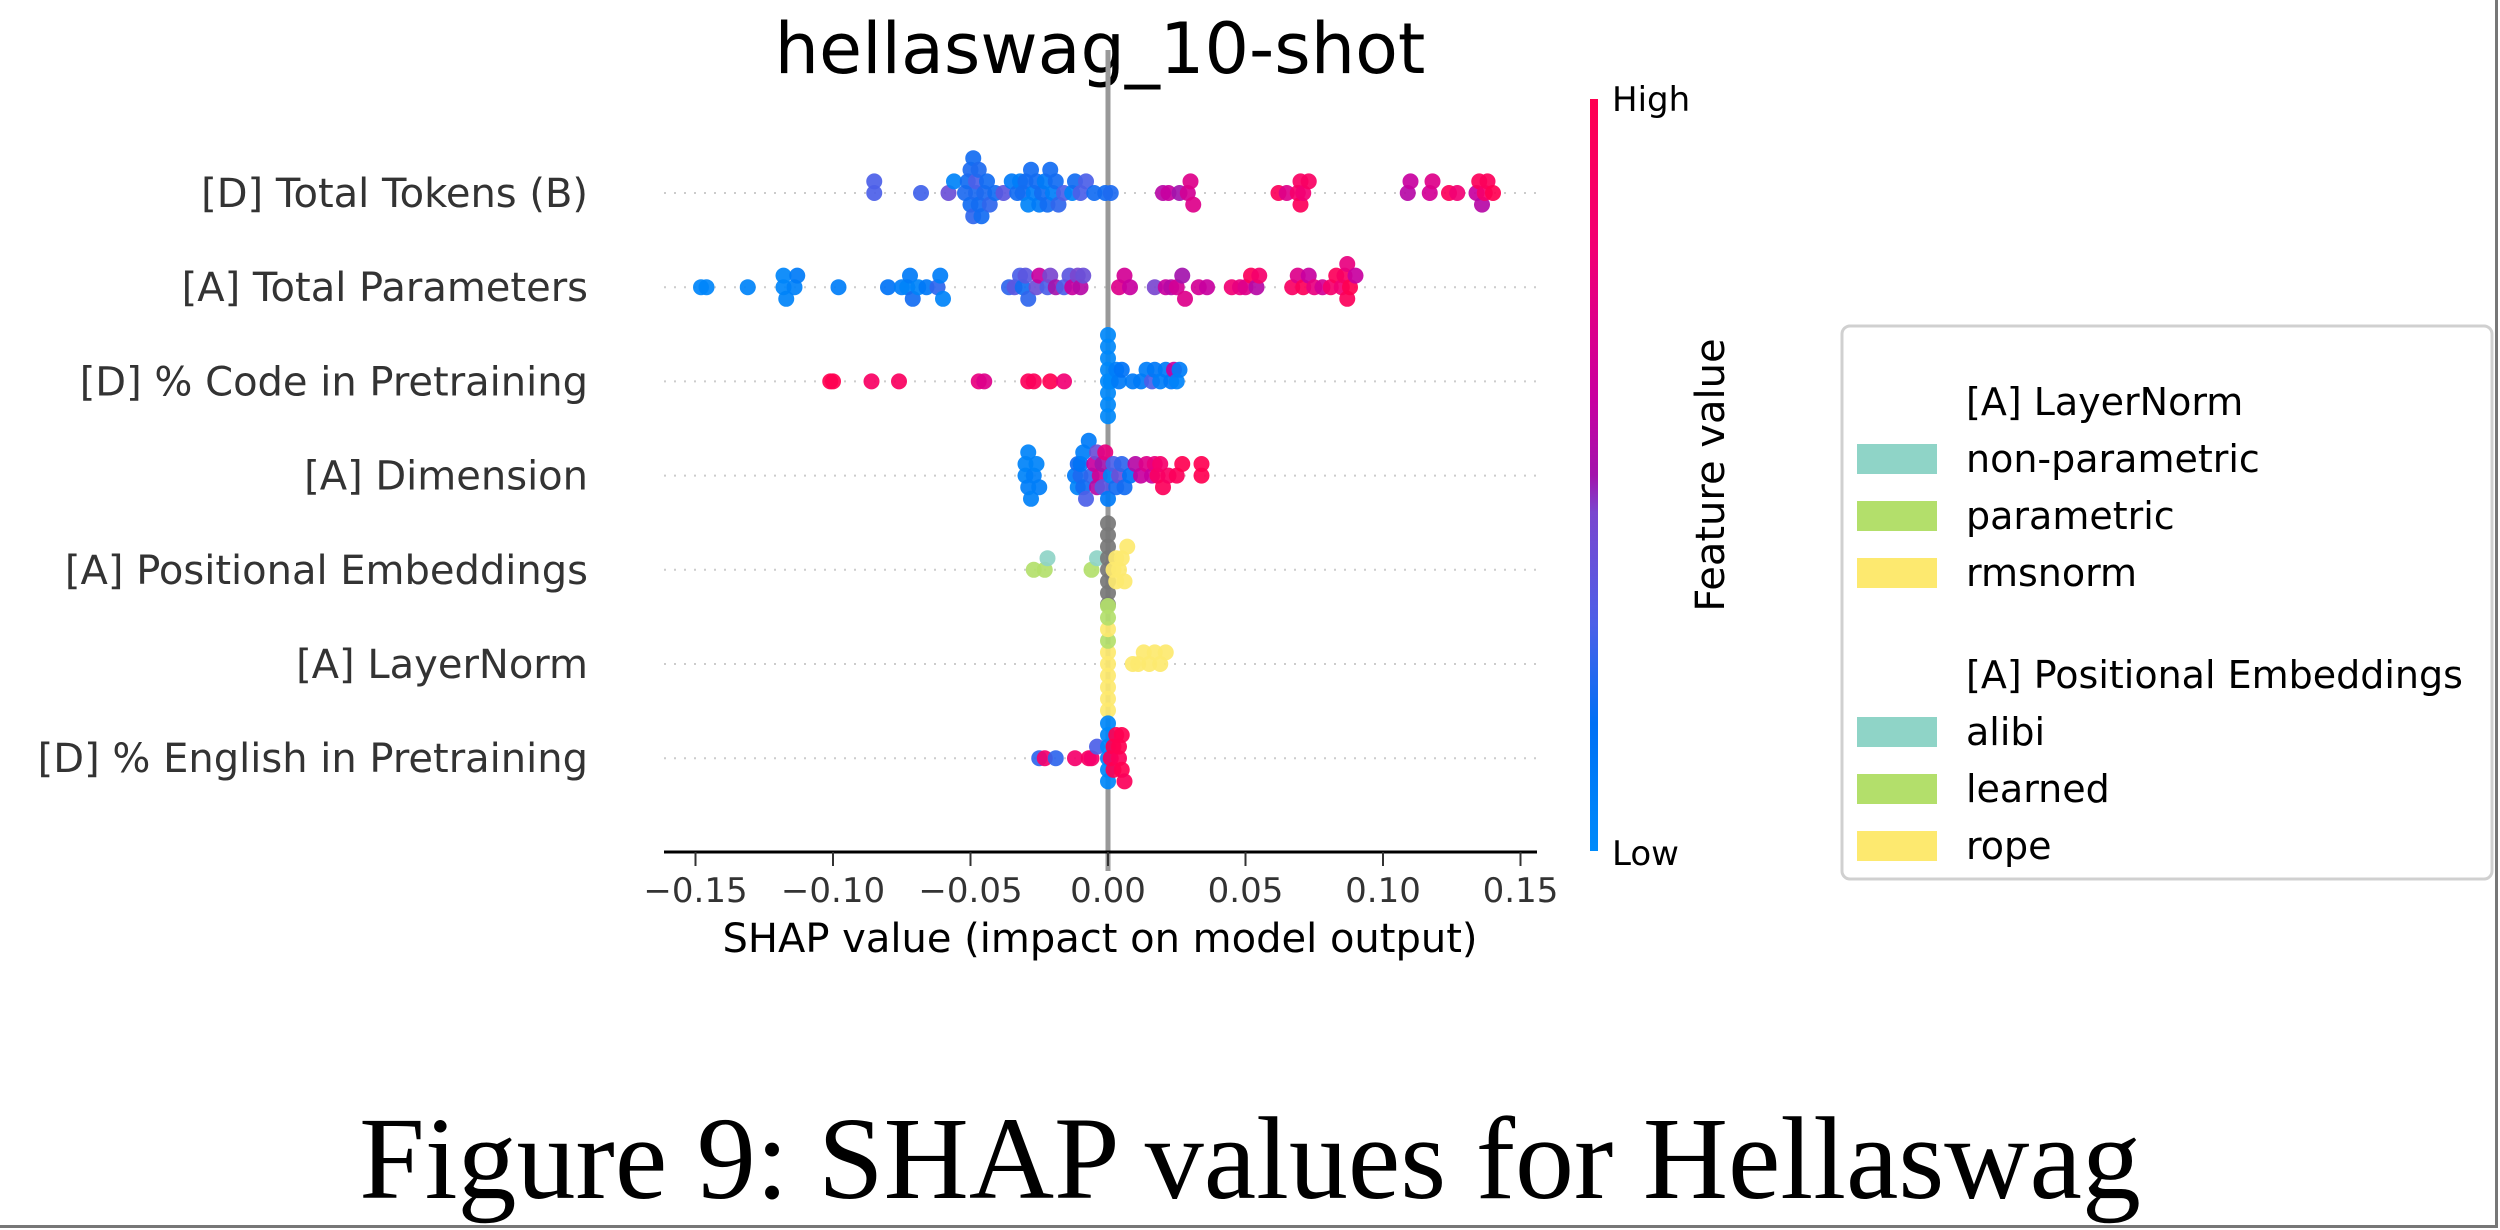 This screenshot has height=1230, width=2500. What do you see at coordinates (1594, 475) in the screenshot?
I see `colorbar` at bounding box center [1594, 475].